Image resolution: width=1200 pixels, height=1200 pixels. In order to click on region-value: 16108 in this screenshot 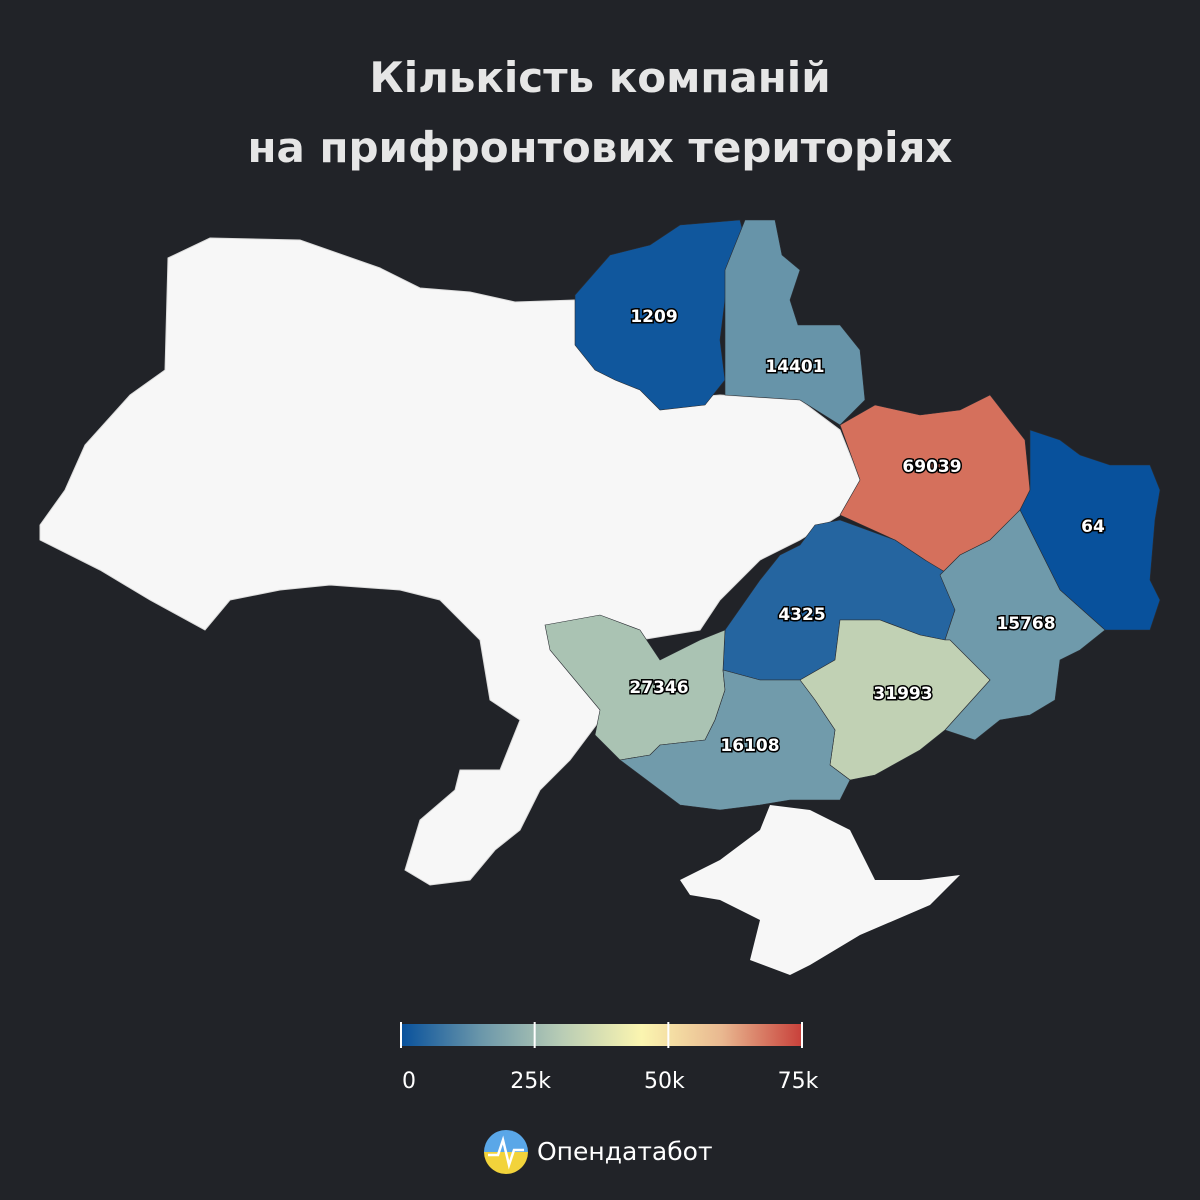, I will do `click(749, 746)`.